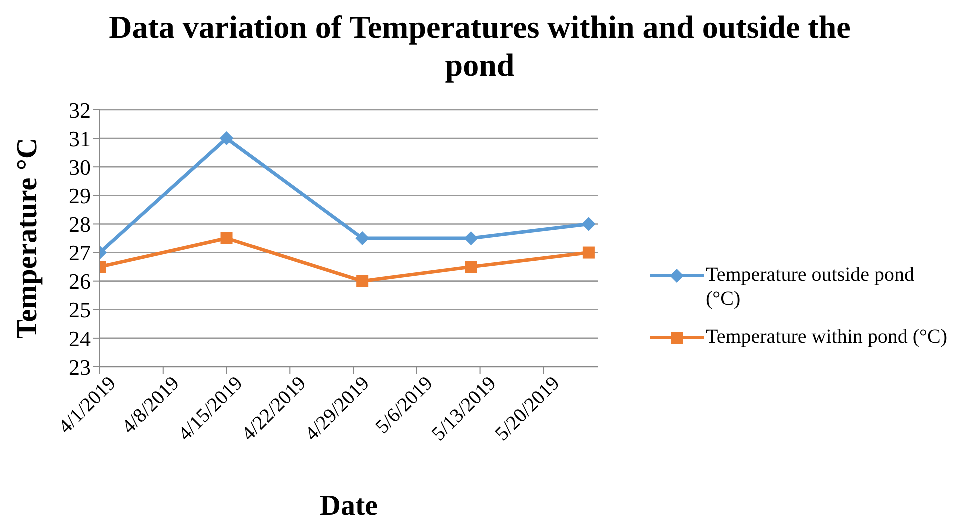 Image resolution: width=965 pixels, height=522 pixels. Describe the element at coordinates (80, 195) in the screenshot. I see `y-tick-label: 29` at that location.